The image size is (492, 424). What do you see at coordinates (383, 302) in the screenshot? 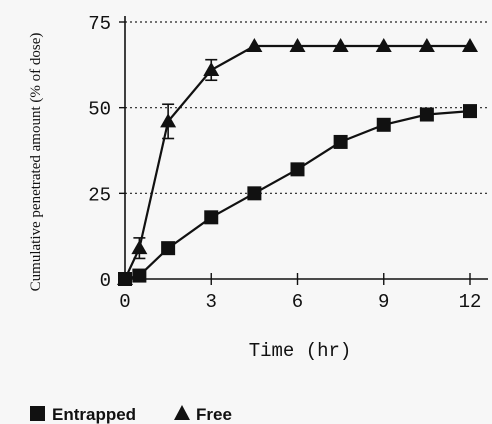
I see `x-tick-label-9: 9` at bounding box center [383, 302].